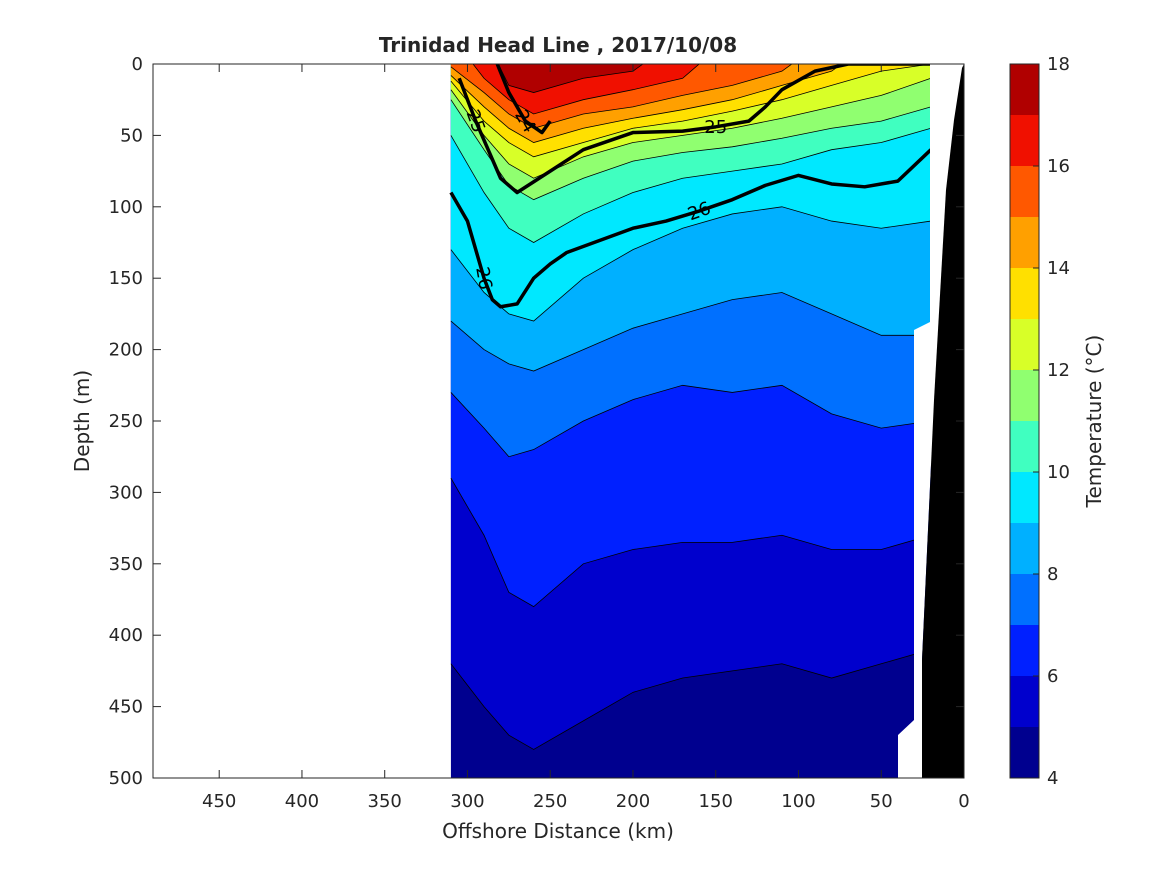 The height and width of the screenshot is (875, 1167). I want to click on y-tick-label: 50, so click(131, 135).